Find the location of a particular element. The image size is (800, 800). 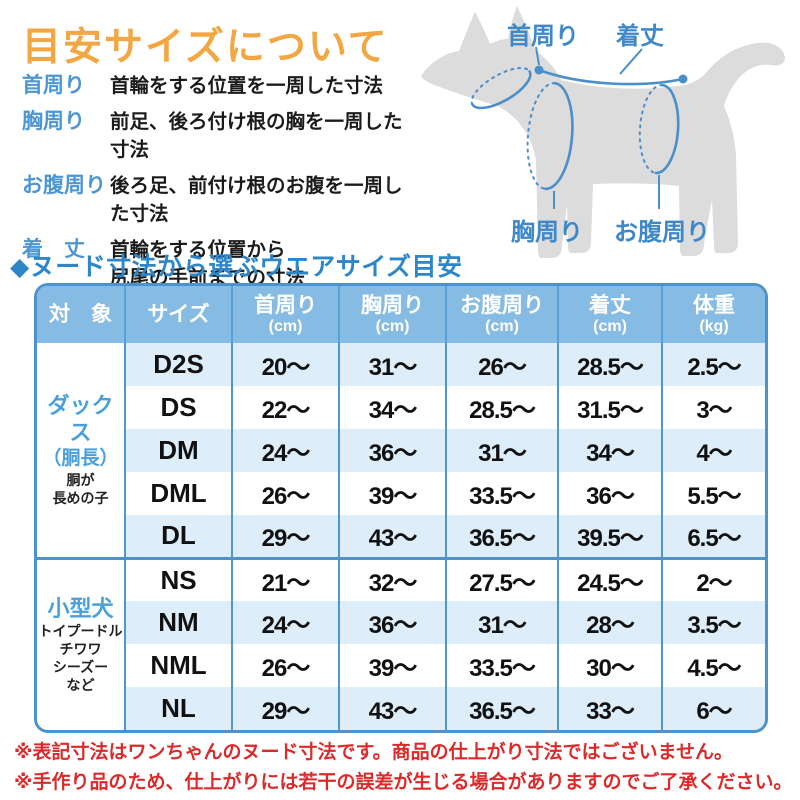

group-note: チワワ is located at coordinates (80, 649).